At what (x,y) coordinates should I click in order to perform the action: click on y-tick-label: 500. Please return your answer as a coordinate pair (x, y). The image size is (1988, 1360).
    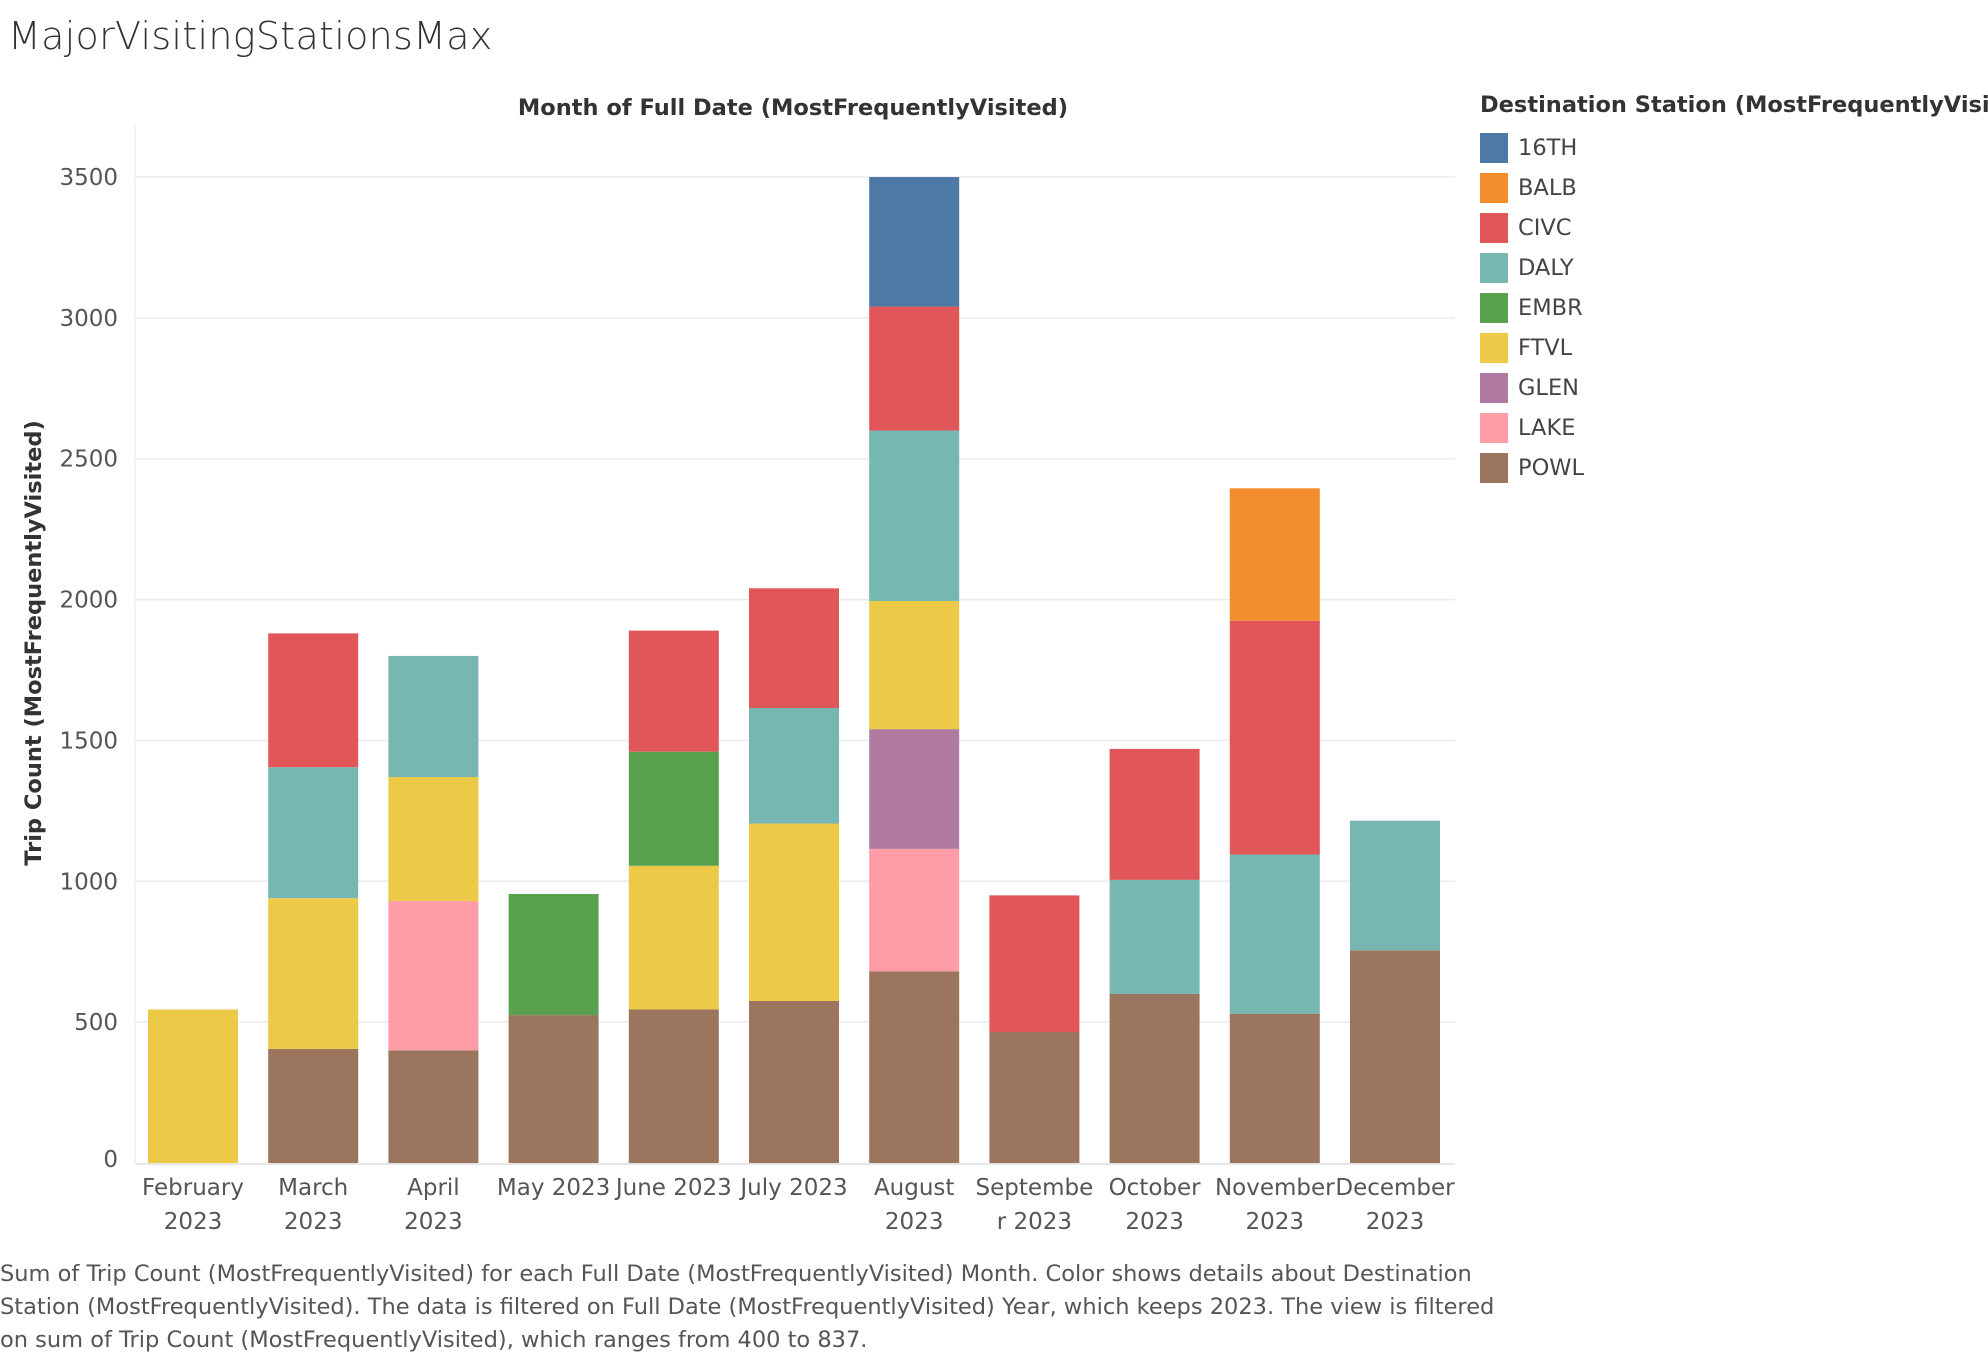
    Looking at the image, I should click on (96, 1023).